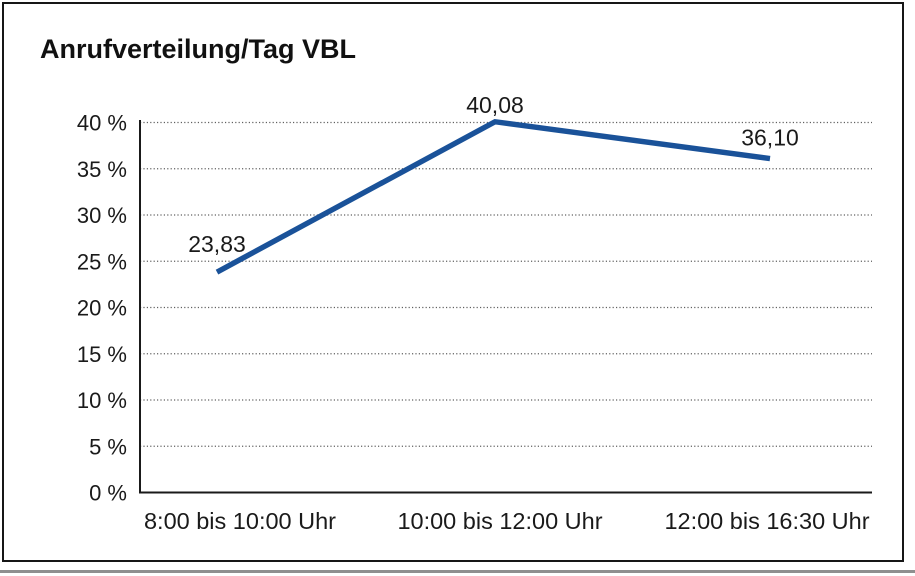 This screenshot has width=915, height=576. I want to click on y-tick-label: 20 %, so click(102, 308).